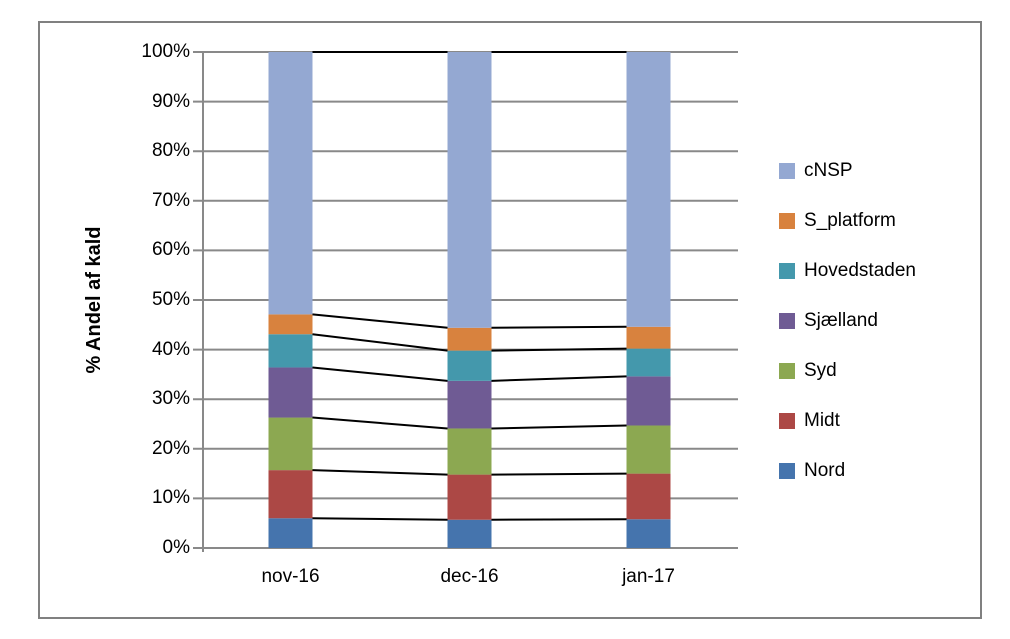 Image resolution: width=1010 pixels, height=639 pixels. I want to click on x-tick-label-dec-16: dec-16, so click(469, 576).